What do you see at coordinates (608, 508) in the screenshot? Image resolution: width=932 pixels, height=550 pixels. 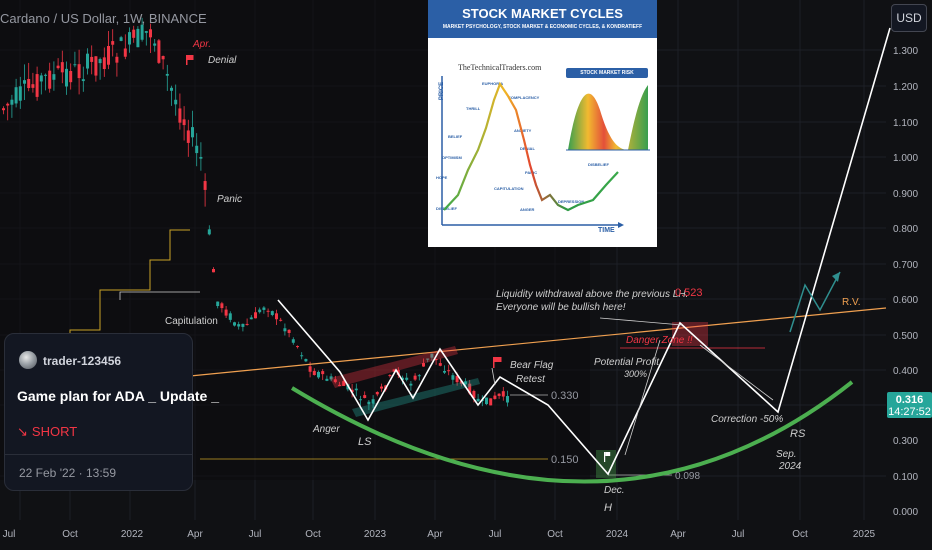 I see `label-h: H` at bounding box center [608, 508].